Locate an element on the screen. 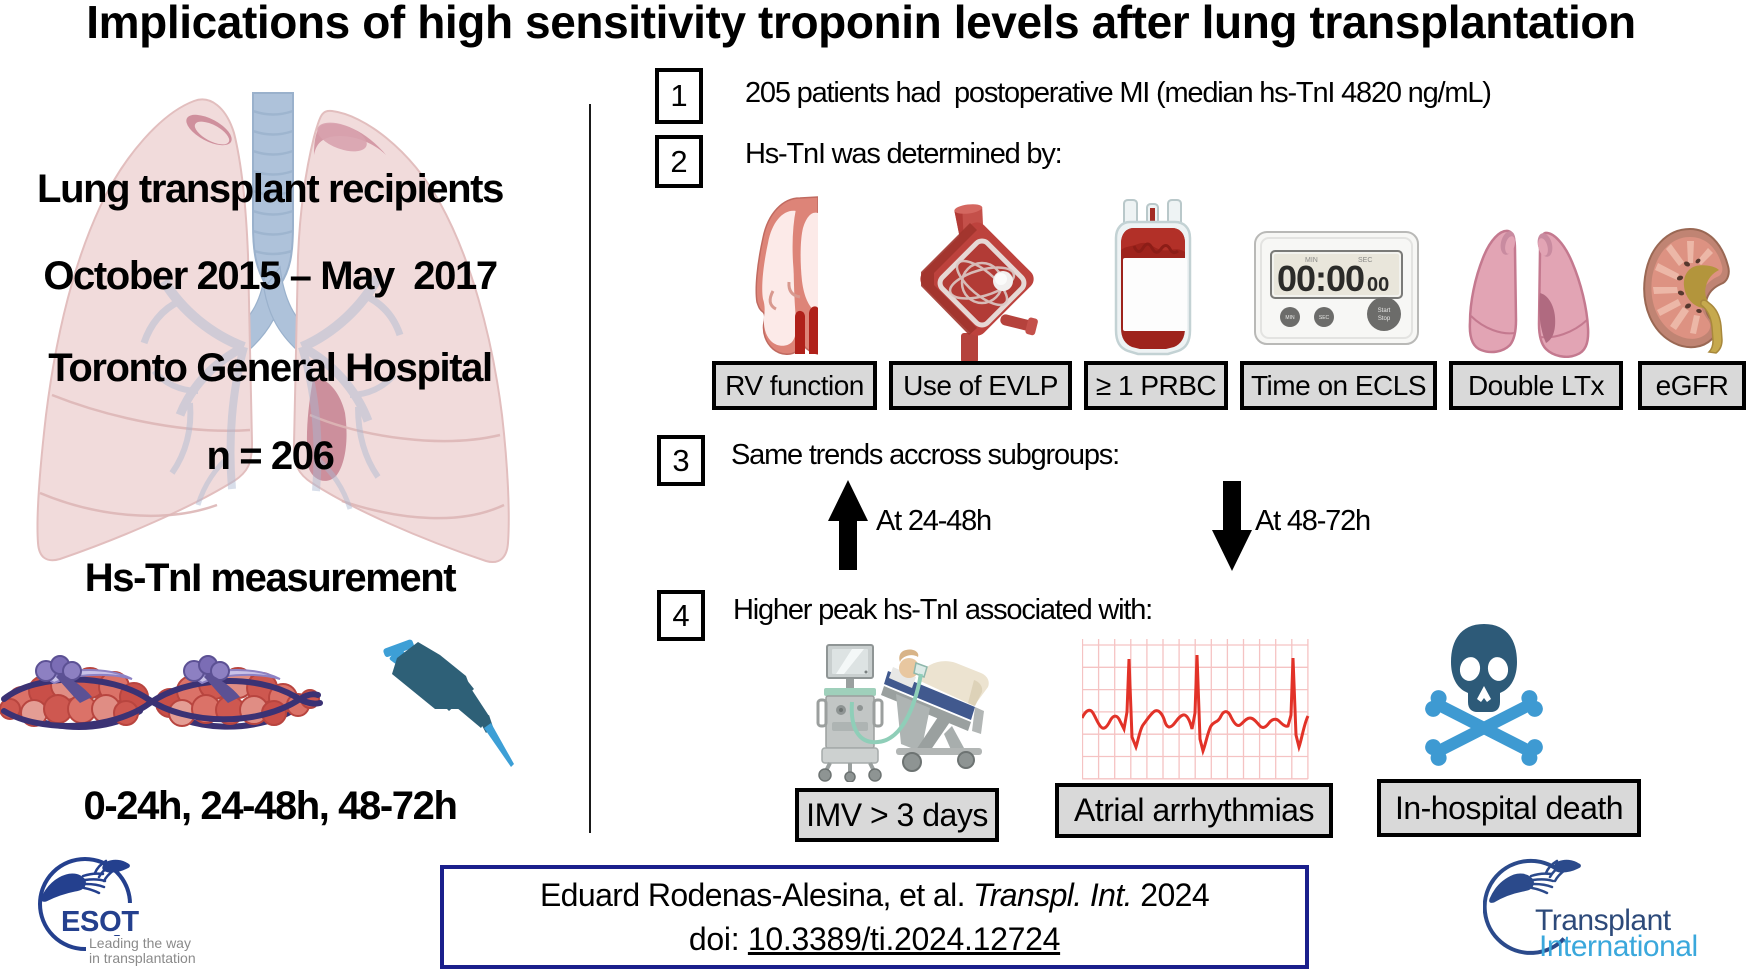 The width and height of the screenshot is (1748, 974). svg-text: International is located at coordinates (1618, 946).